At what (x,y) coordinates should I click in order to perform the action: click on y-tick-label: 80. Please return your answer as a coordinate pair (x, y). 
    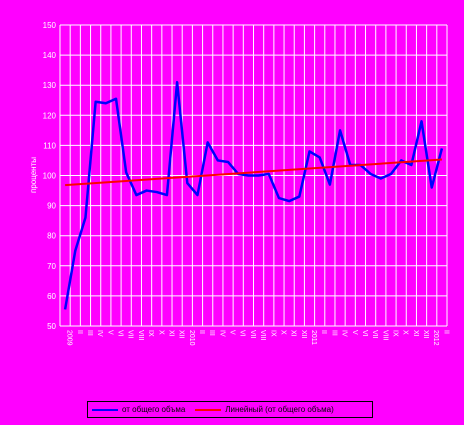
    Looking at the image, I should click on (51, 236).